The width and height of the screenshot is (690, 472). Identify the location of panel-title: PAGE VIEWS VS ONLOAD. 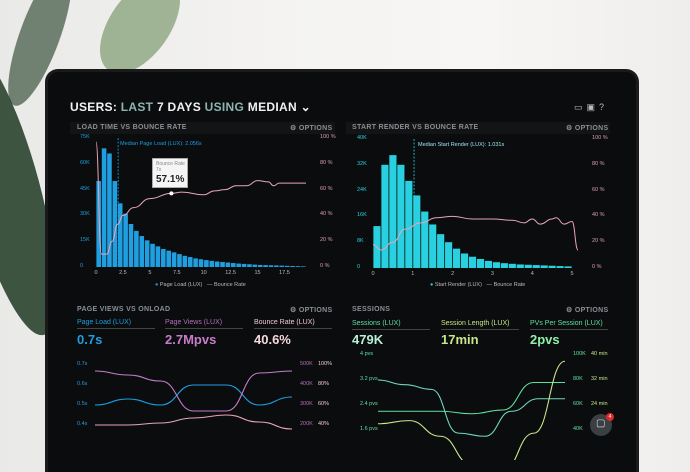
(124, 309).